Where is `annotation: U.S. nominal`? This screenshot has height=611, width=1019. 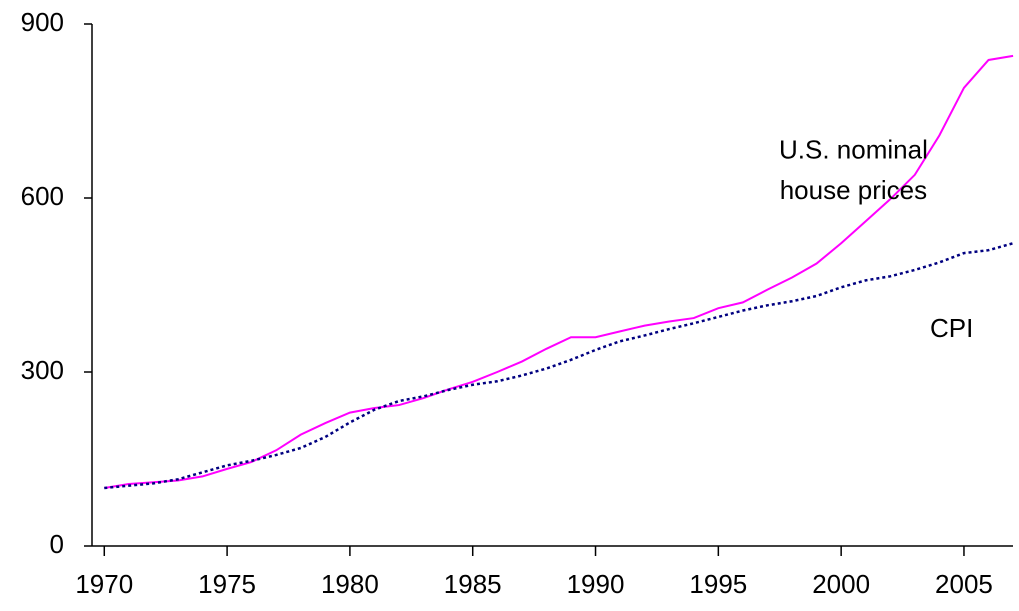 annotation: U.S. nominal is located at coordinates (853, 149).